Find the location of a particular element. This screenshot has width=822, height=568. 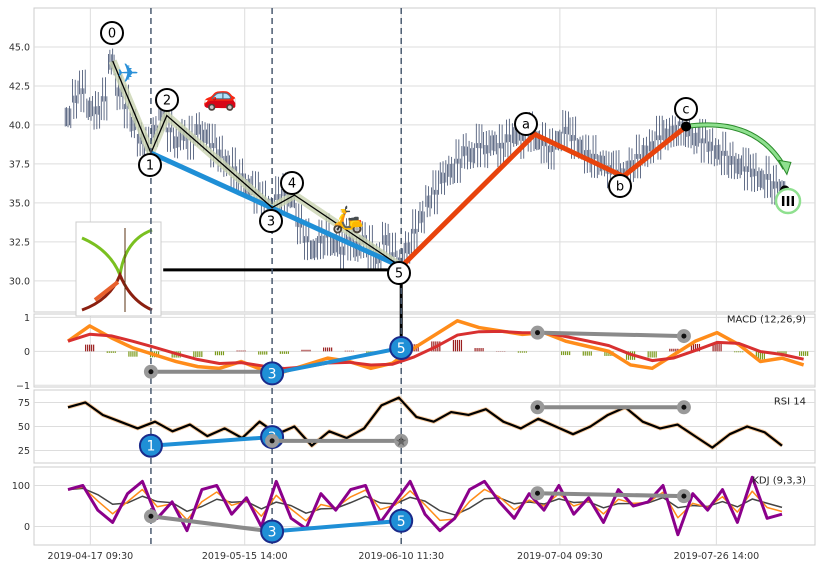

kdj-blue-divergence-line is located at coordinates (336, 526).